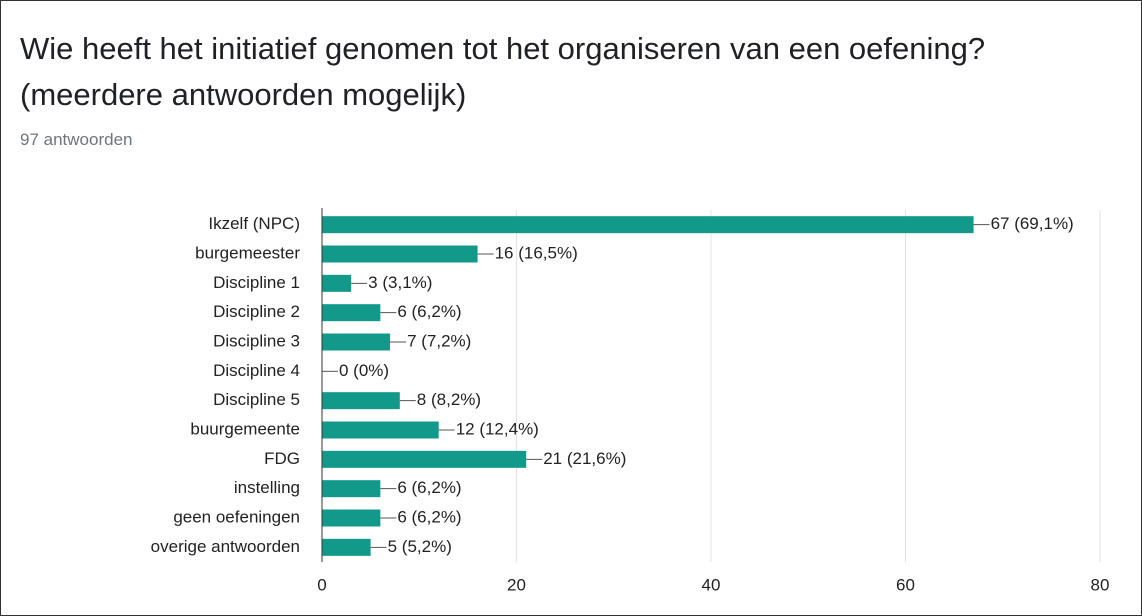 The image size is (1142, 616). Describe the element at coordinates (905, 584) in the screenshot. I see `x-tick-label: 60` at that location.